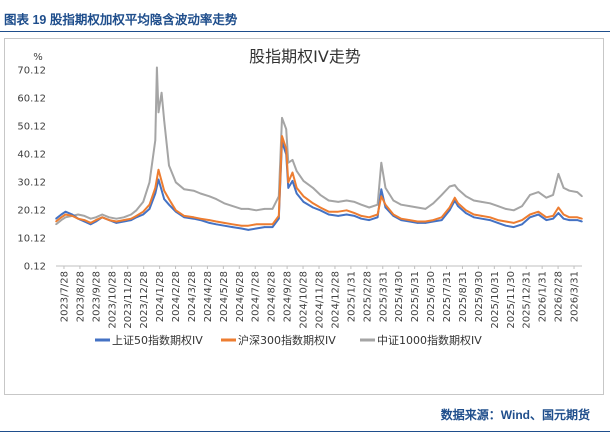  Describe the element at coordinates (527, 300) in the screenshot. I see `x-tick-label: 2025/12/31` at that location.